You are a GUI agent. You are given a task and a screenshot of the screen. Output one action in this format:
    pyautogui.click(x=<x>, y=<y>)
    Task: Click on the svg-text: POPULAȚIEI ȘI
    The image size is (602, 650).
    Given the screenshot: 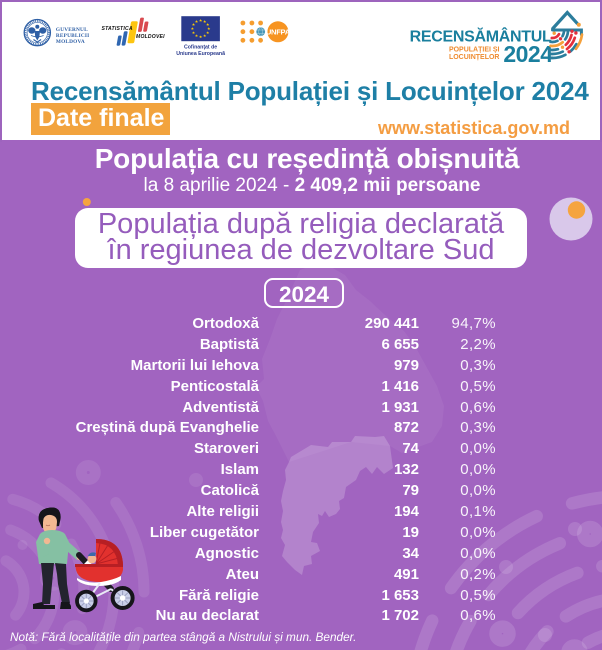 What is the action you would take?
    pyautogui.click(x=474, y=50)
    